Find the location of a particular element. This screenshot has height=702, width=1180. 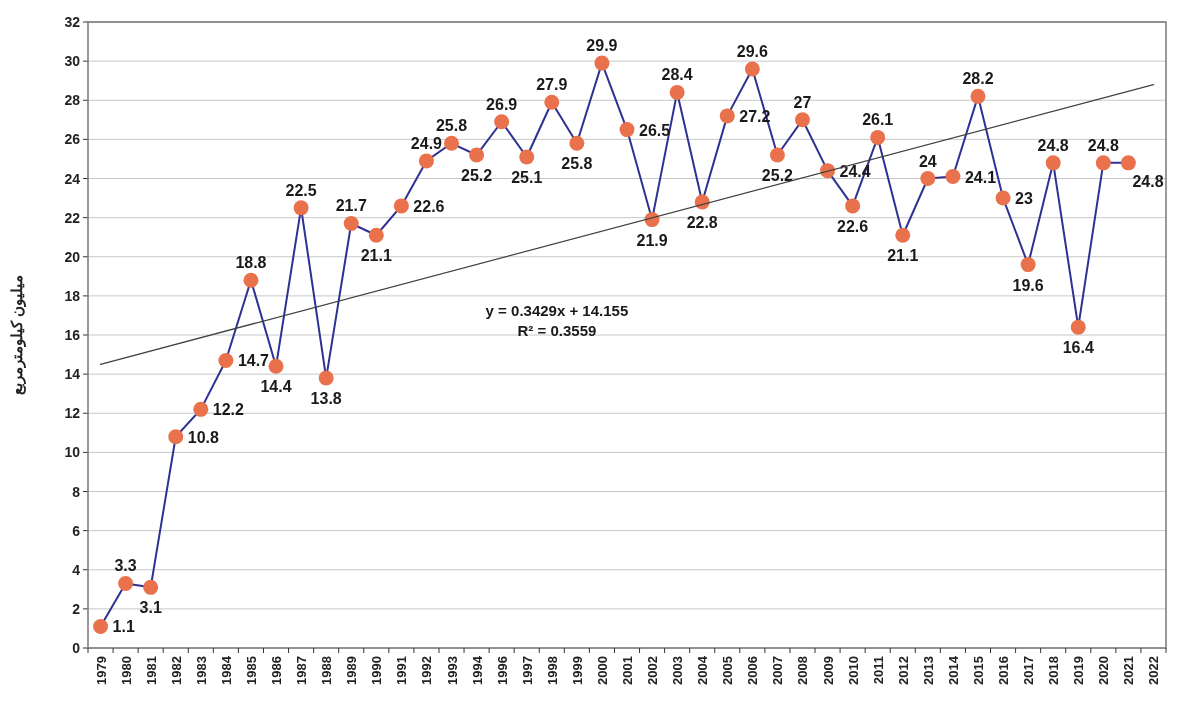

y-tick-label: 4 is located at coordinates (76, 569).